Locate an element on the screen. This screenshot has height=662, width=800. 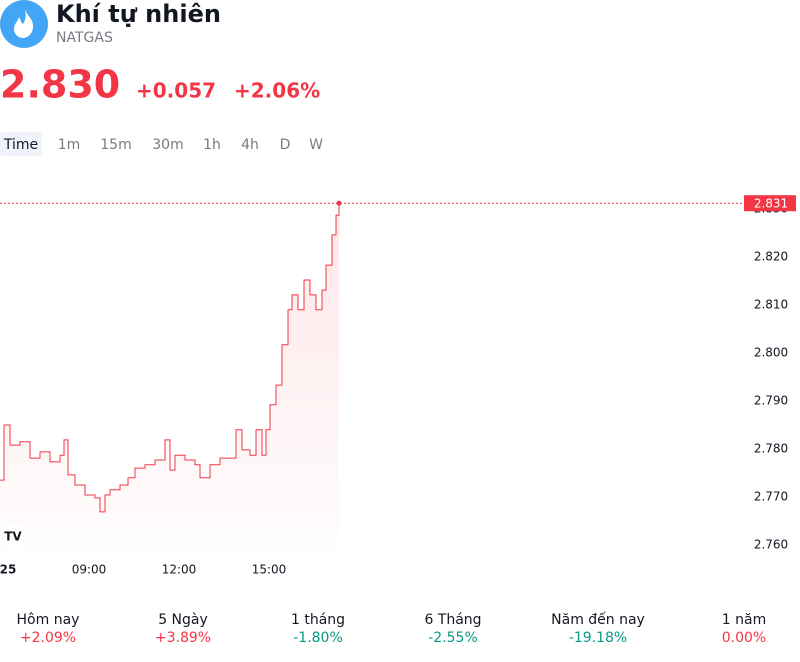
period-change: -1.80% is located at coordinates (318, 638).